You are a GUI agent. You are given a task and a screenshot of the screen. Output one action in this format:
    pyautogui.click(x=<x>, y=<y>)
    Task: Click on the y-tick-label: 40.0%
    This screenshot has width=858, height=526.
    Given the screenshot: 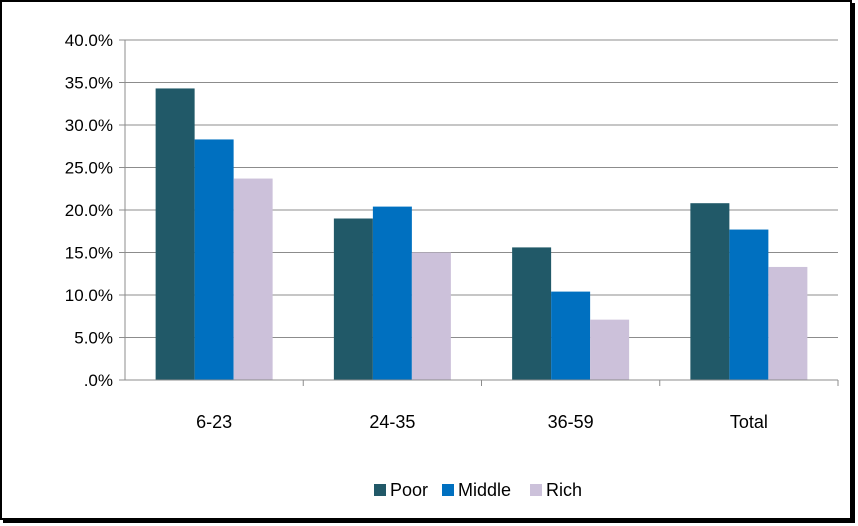 What is the action you would take?
    pyautogui.click(x=89, y=40)
    